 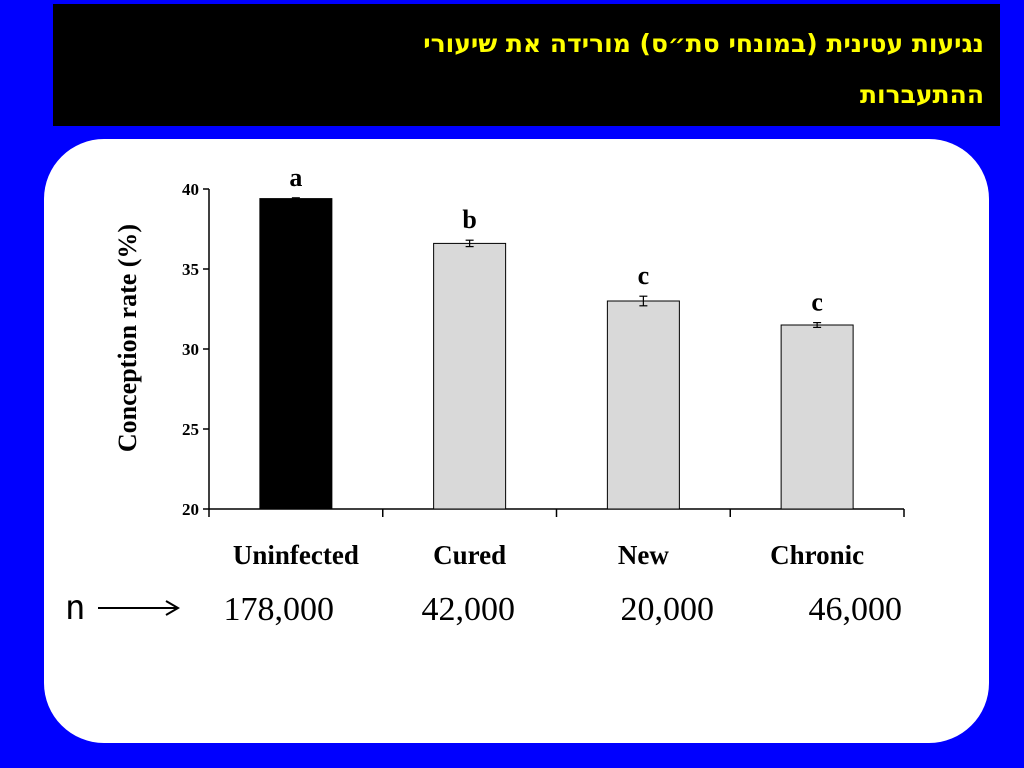 I want to click on y-tick-label: 40, so click(x=190, y=189).